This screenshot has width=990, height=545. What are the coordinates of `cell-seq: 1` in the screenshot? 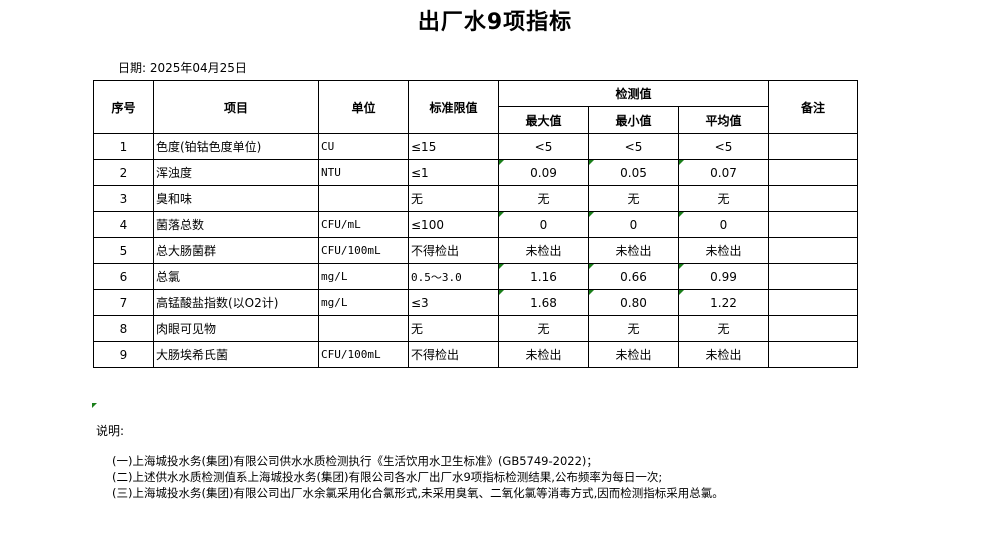 It's located at (123, 146).